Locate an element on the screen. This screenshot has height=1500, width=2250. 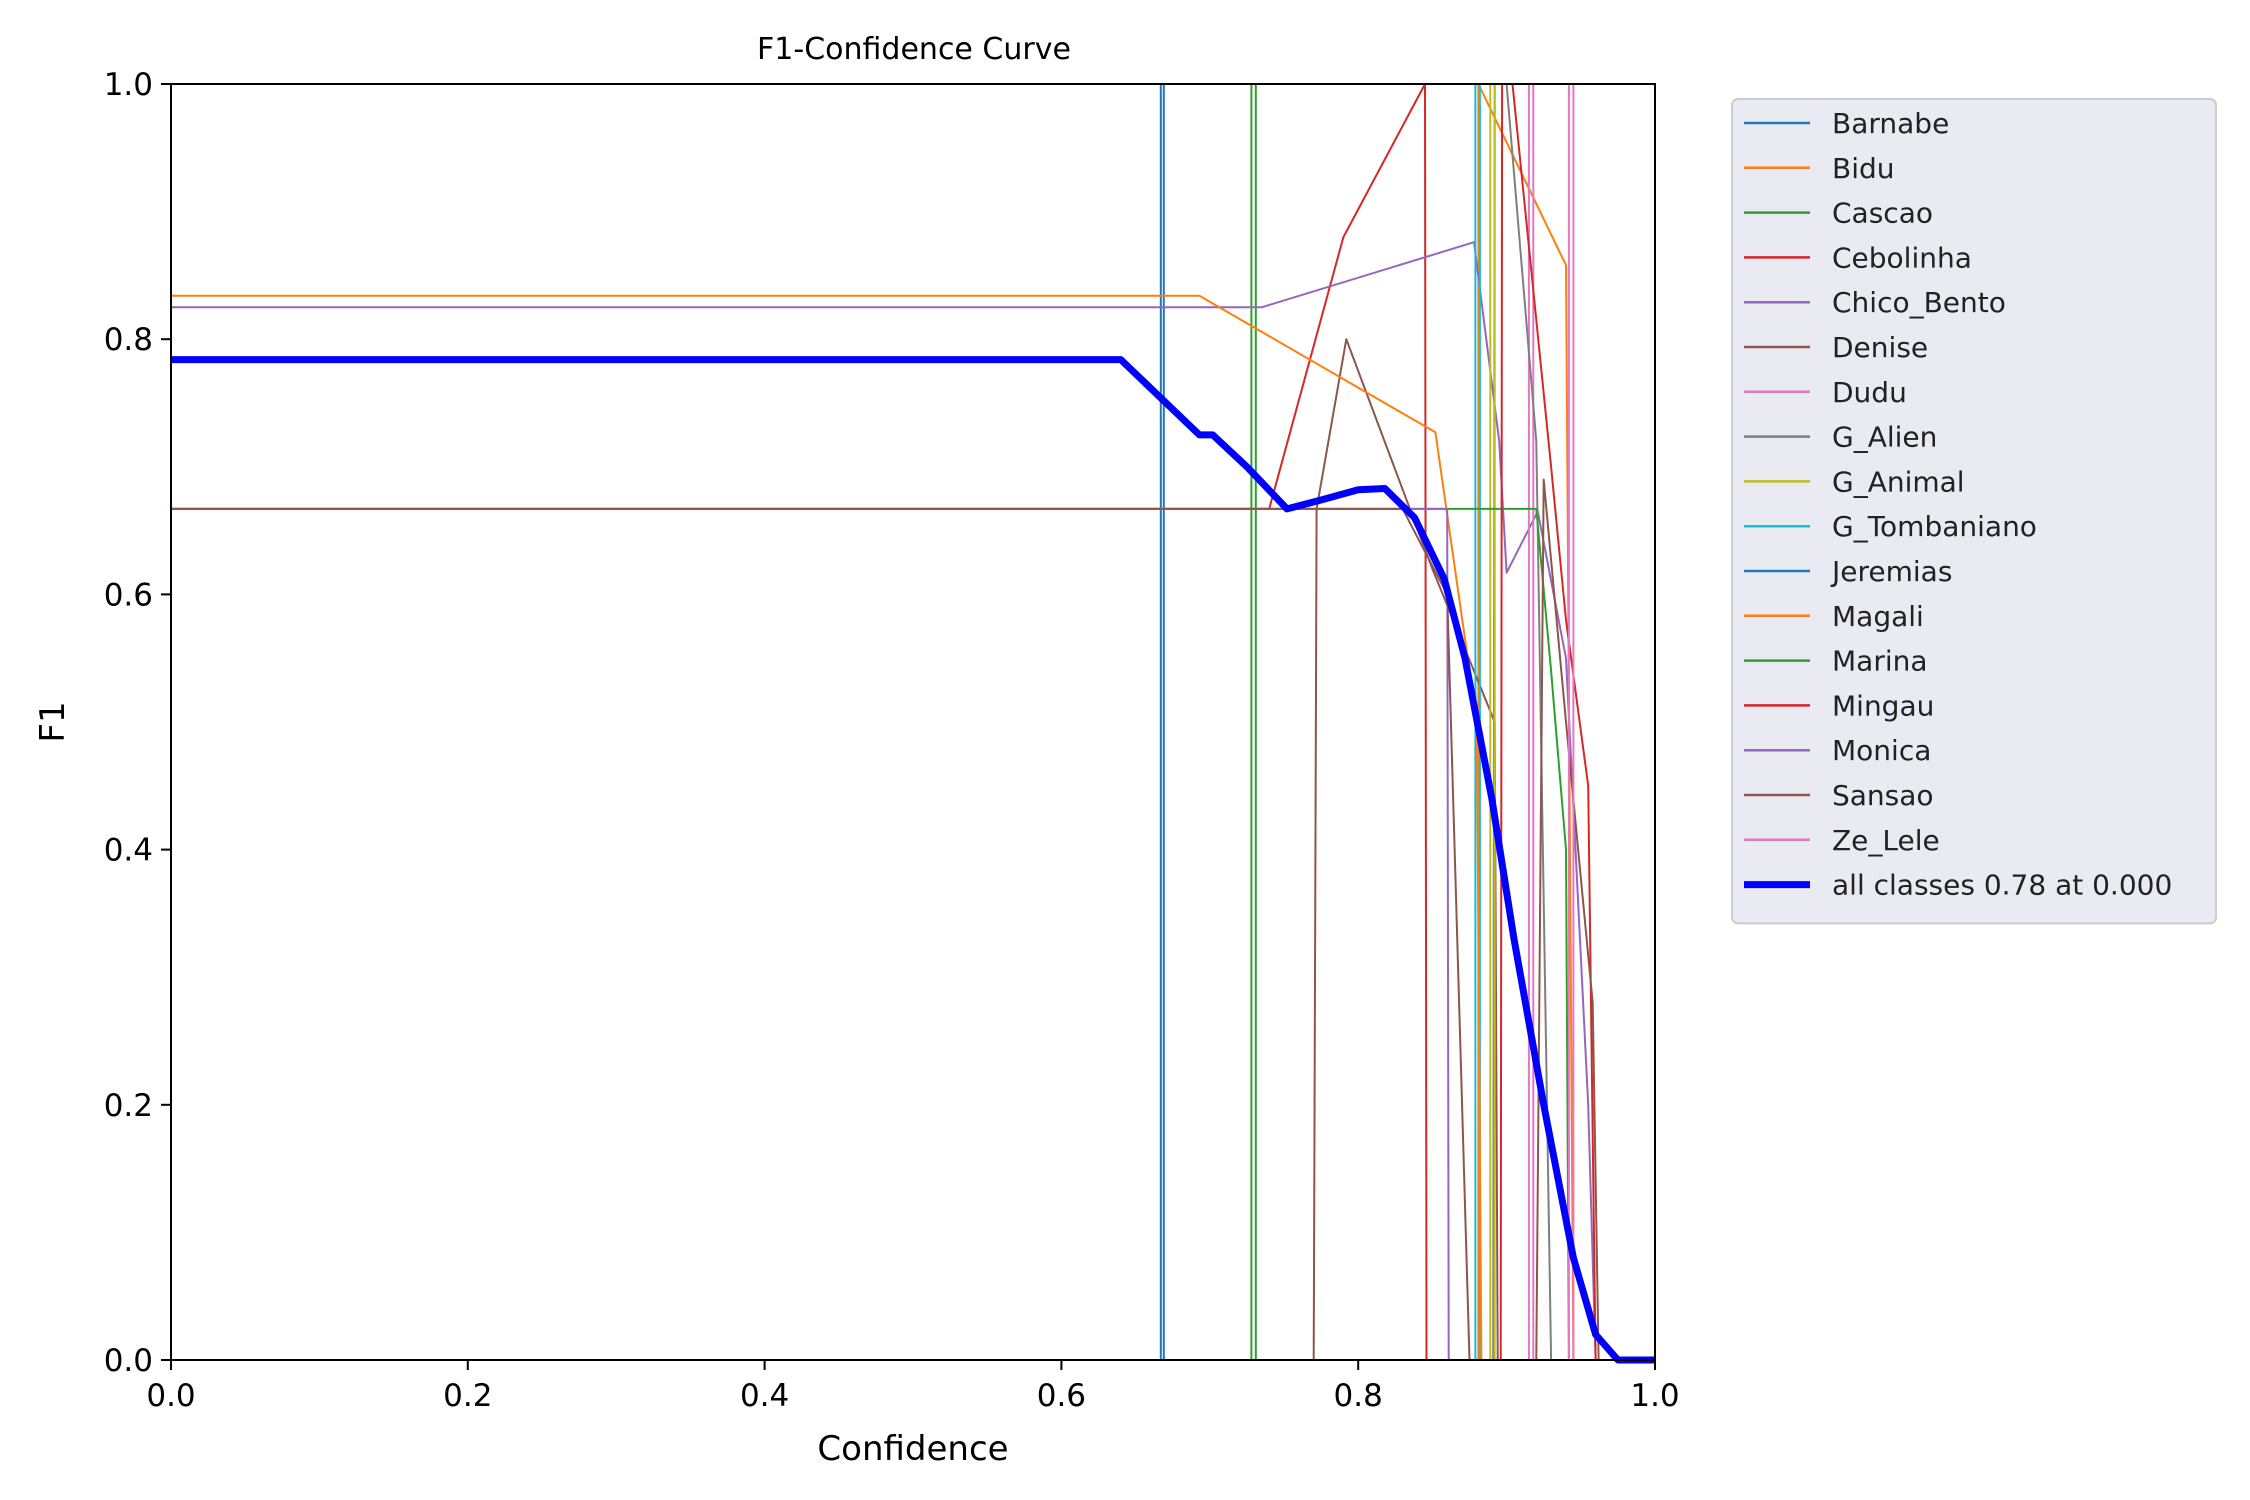
legend-label-bidu: Bidu is located at coordinates (1863, 168).